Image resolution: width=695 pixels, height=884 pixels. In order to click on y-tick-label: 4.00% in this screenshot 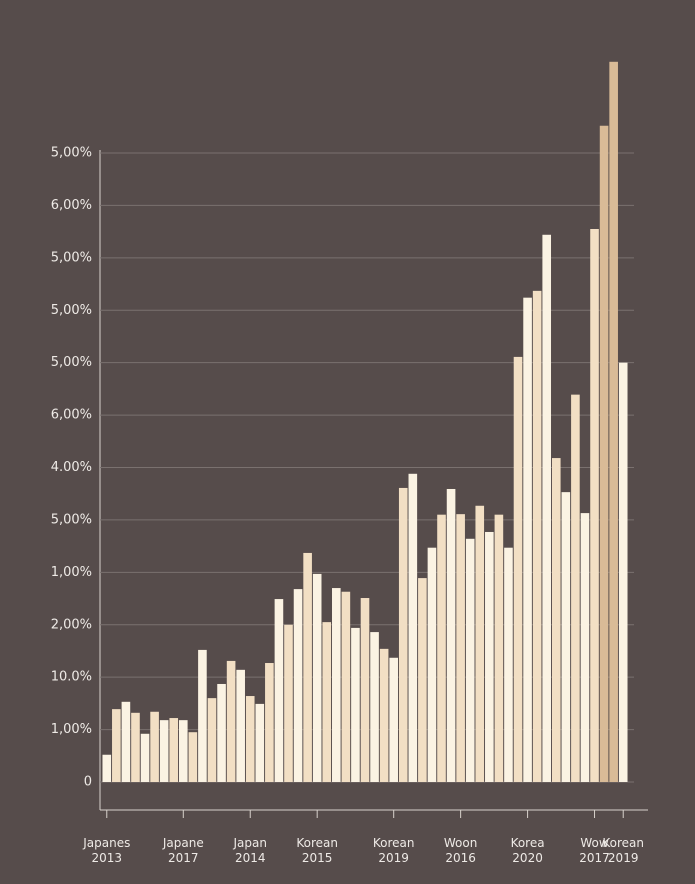, I will do `click(71, 467)`.